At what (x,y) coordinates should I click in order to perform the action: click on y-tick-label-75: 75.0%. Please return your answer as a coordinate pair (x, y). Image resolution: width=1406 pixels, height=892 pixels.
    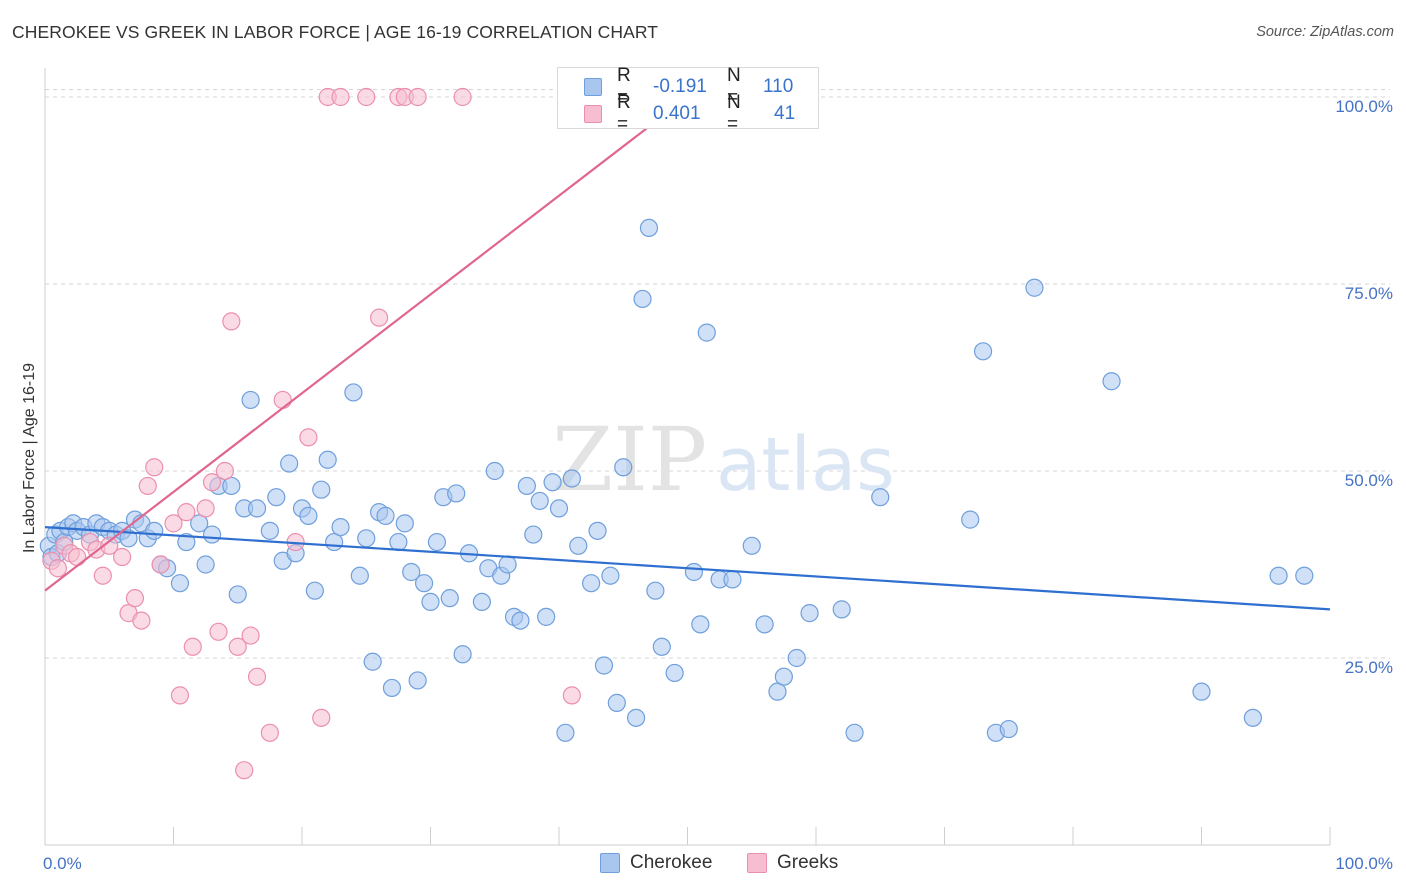
    Looking at the image, I should click on (1369, 293).